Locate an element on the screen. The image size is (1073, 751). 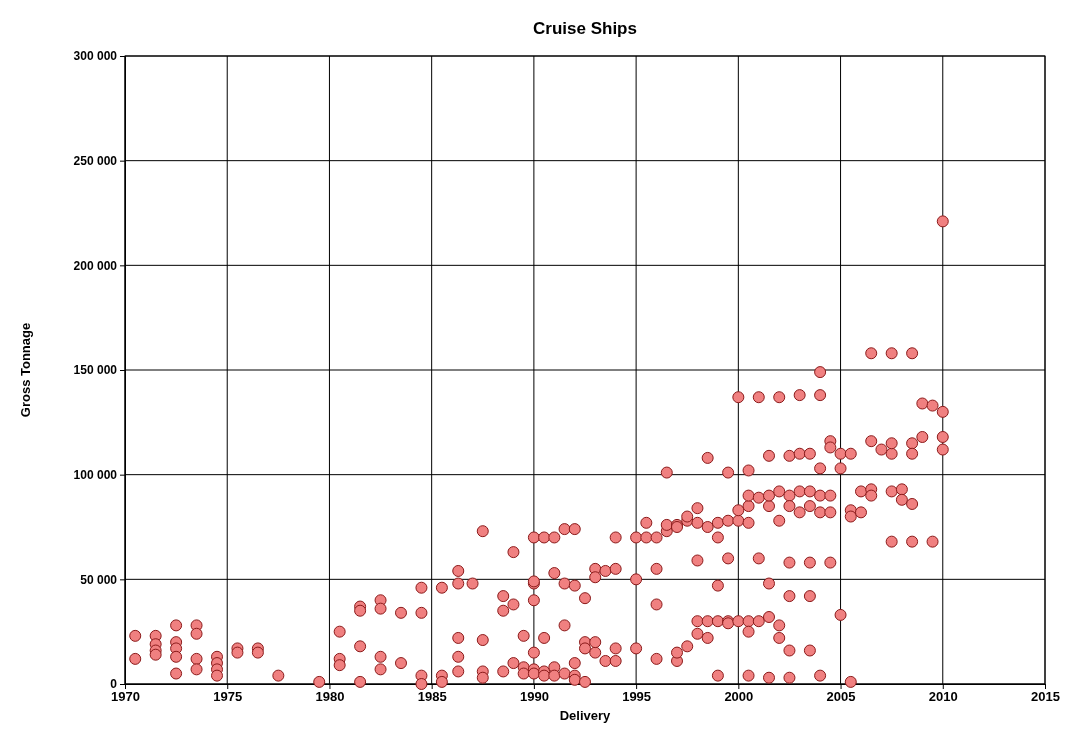
y-tick-label: 300 000 is located at coordinates (95, 56).